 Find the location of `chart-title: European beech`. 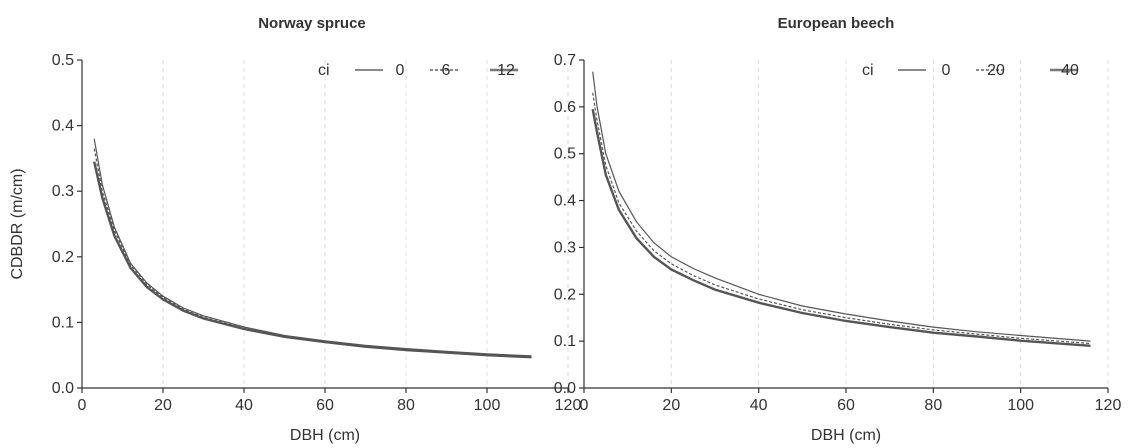

chart-title: European beech is located at coordinates (836, 23).